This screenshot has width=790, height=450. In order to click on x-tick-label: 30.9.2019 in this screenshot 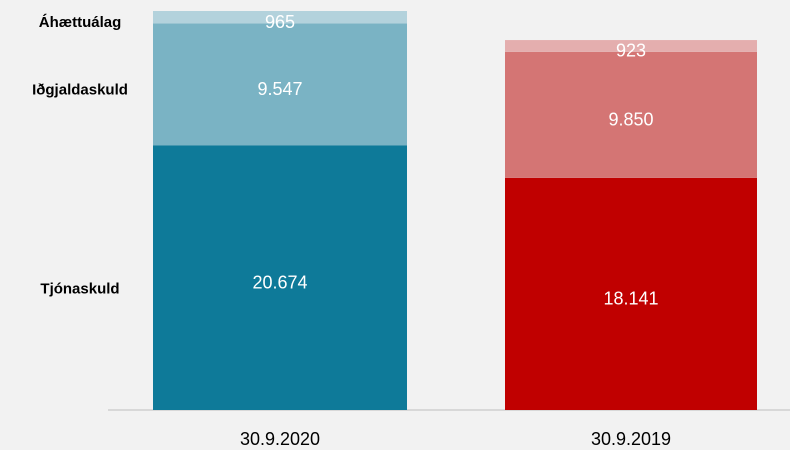, I will do `click(631, 439)`.